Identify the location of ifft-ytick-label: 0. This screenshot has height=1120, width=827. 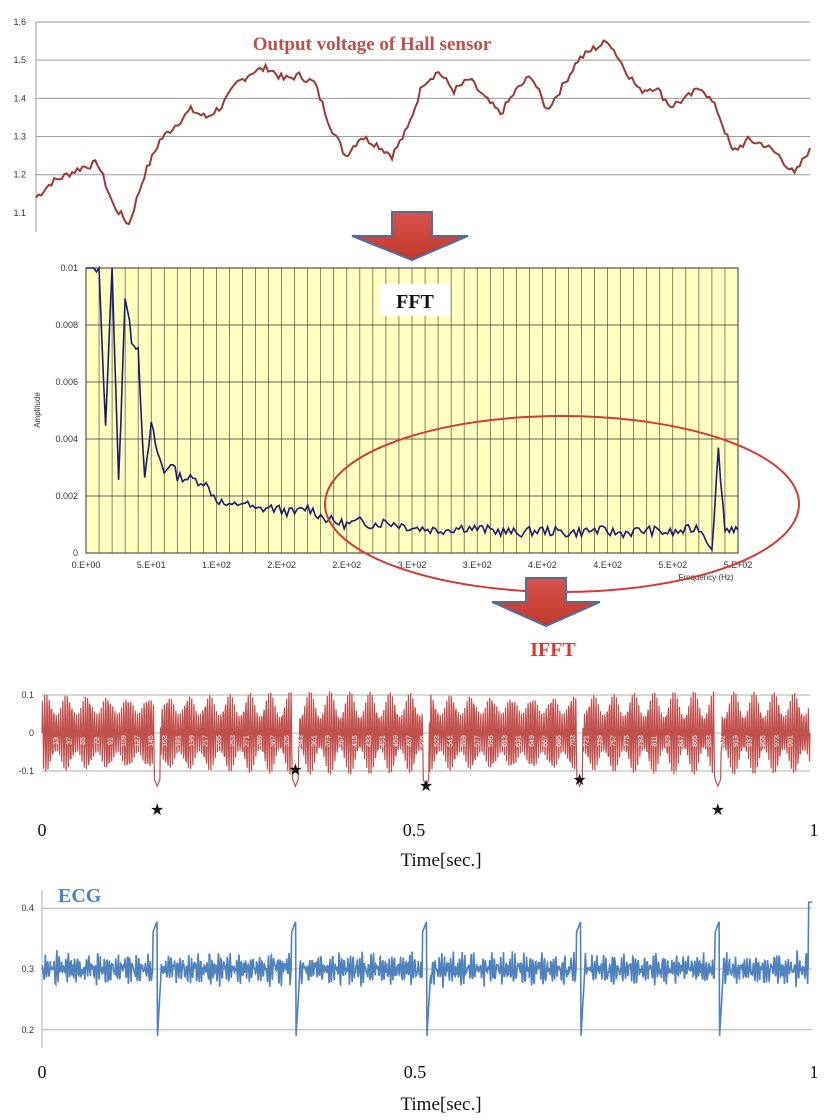
(31, 733).